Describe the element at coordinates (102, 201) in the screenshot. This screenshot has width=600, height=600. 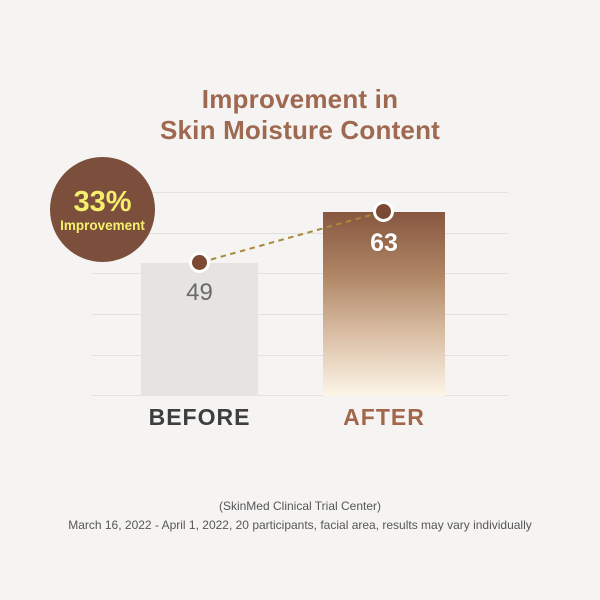
I see `improvement-percent: 33%` at that location.